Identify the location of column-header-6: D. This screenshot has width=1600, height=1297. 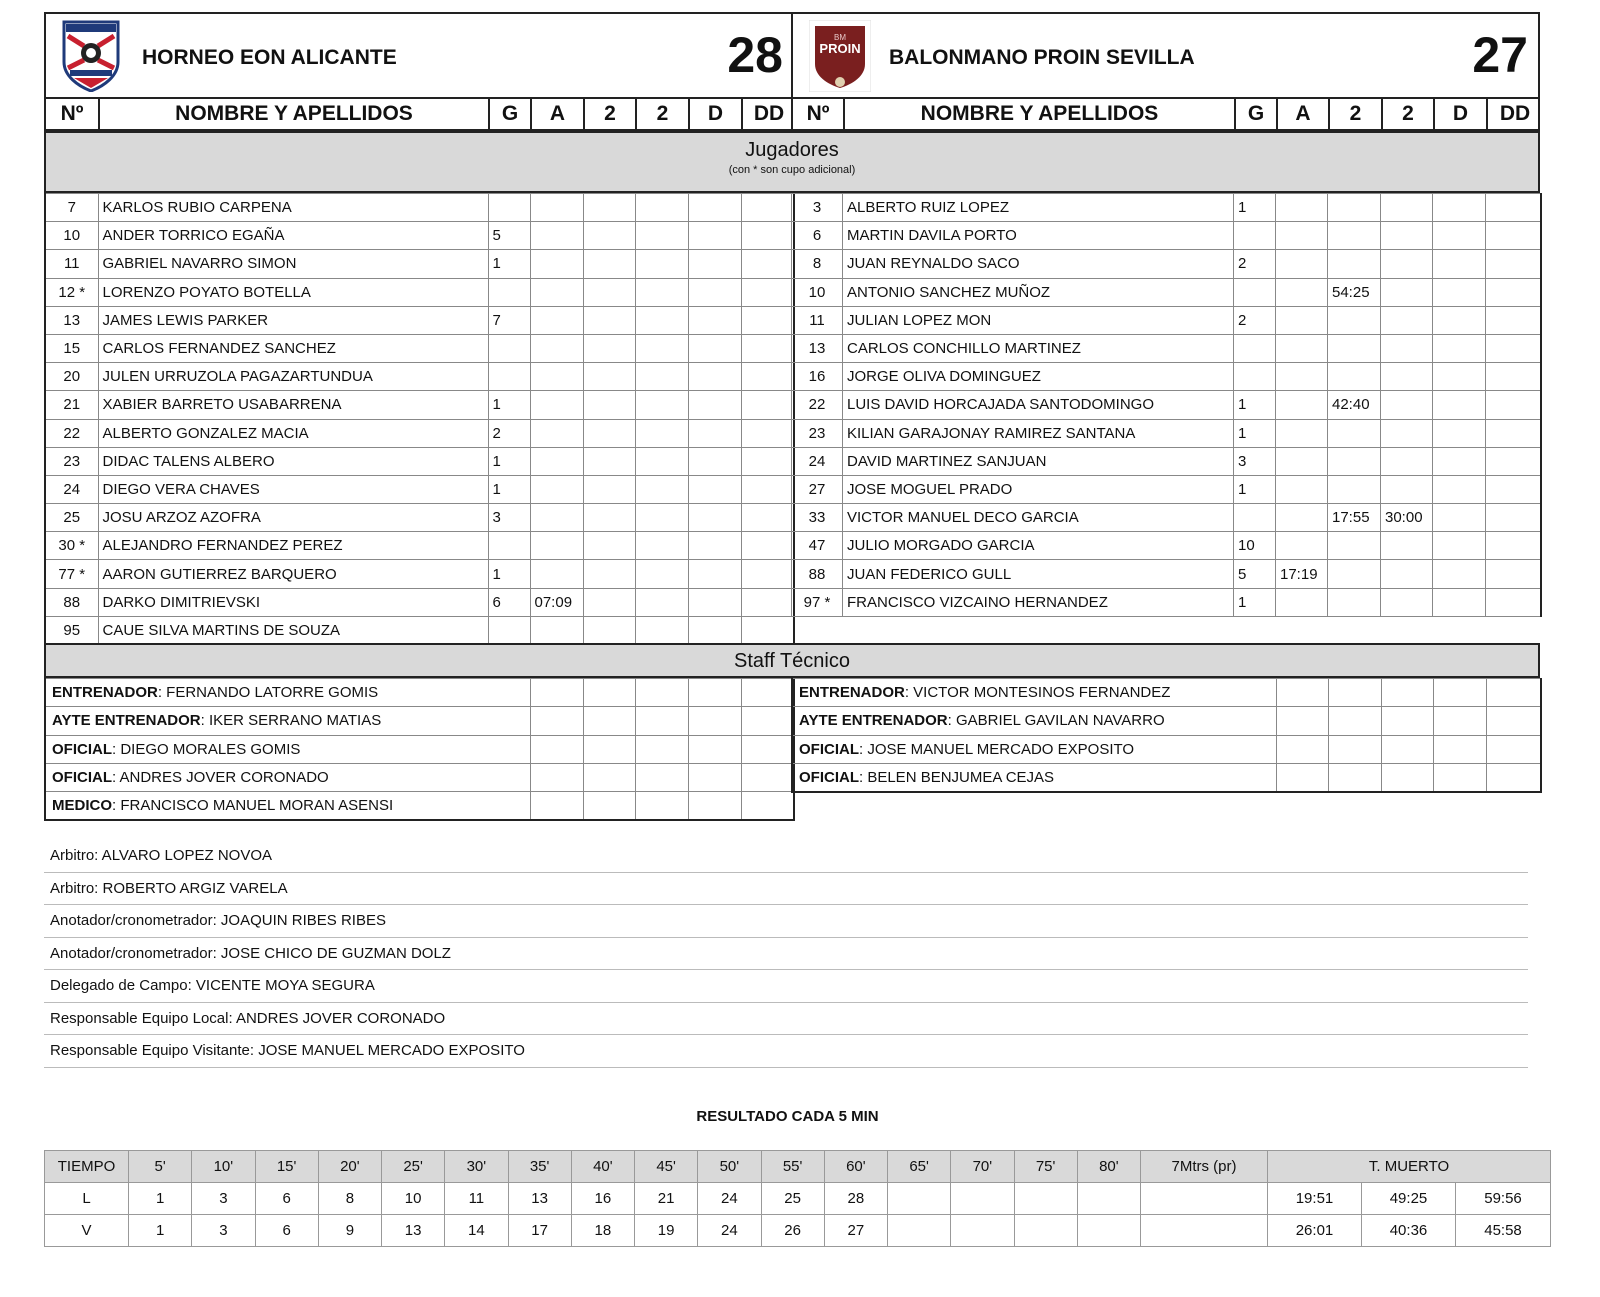
(1460, 114).